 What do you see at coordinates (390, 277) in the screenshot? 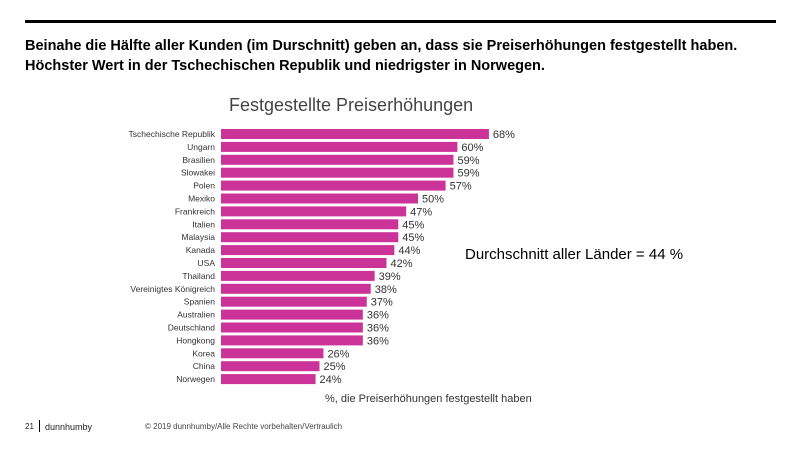
I see `value-label: 39%` at bounding box center [390, 277].